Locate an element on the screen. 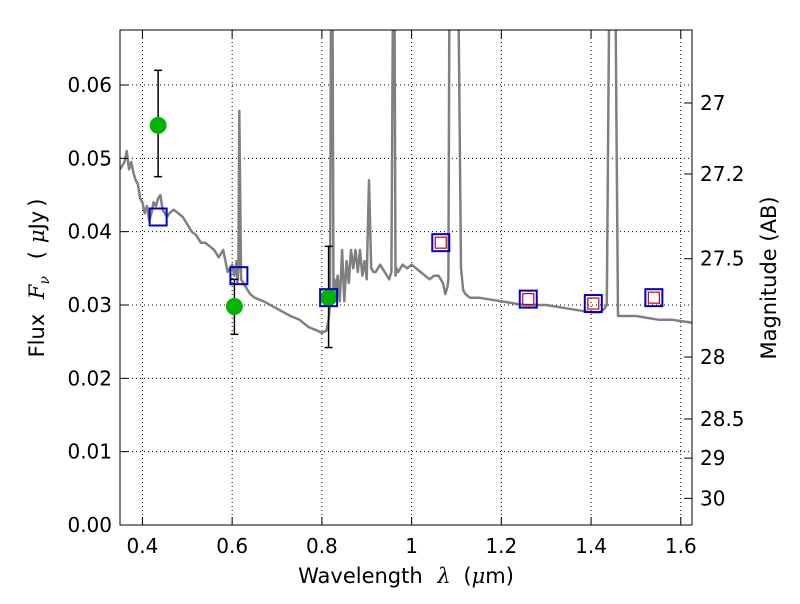 The height and width of the screenshot is (604, 800). y2-tick-label-3: 28 is located at coordinates (712, 357).